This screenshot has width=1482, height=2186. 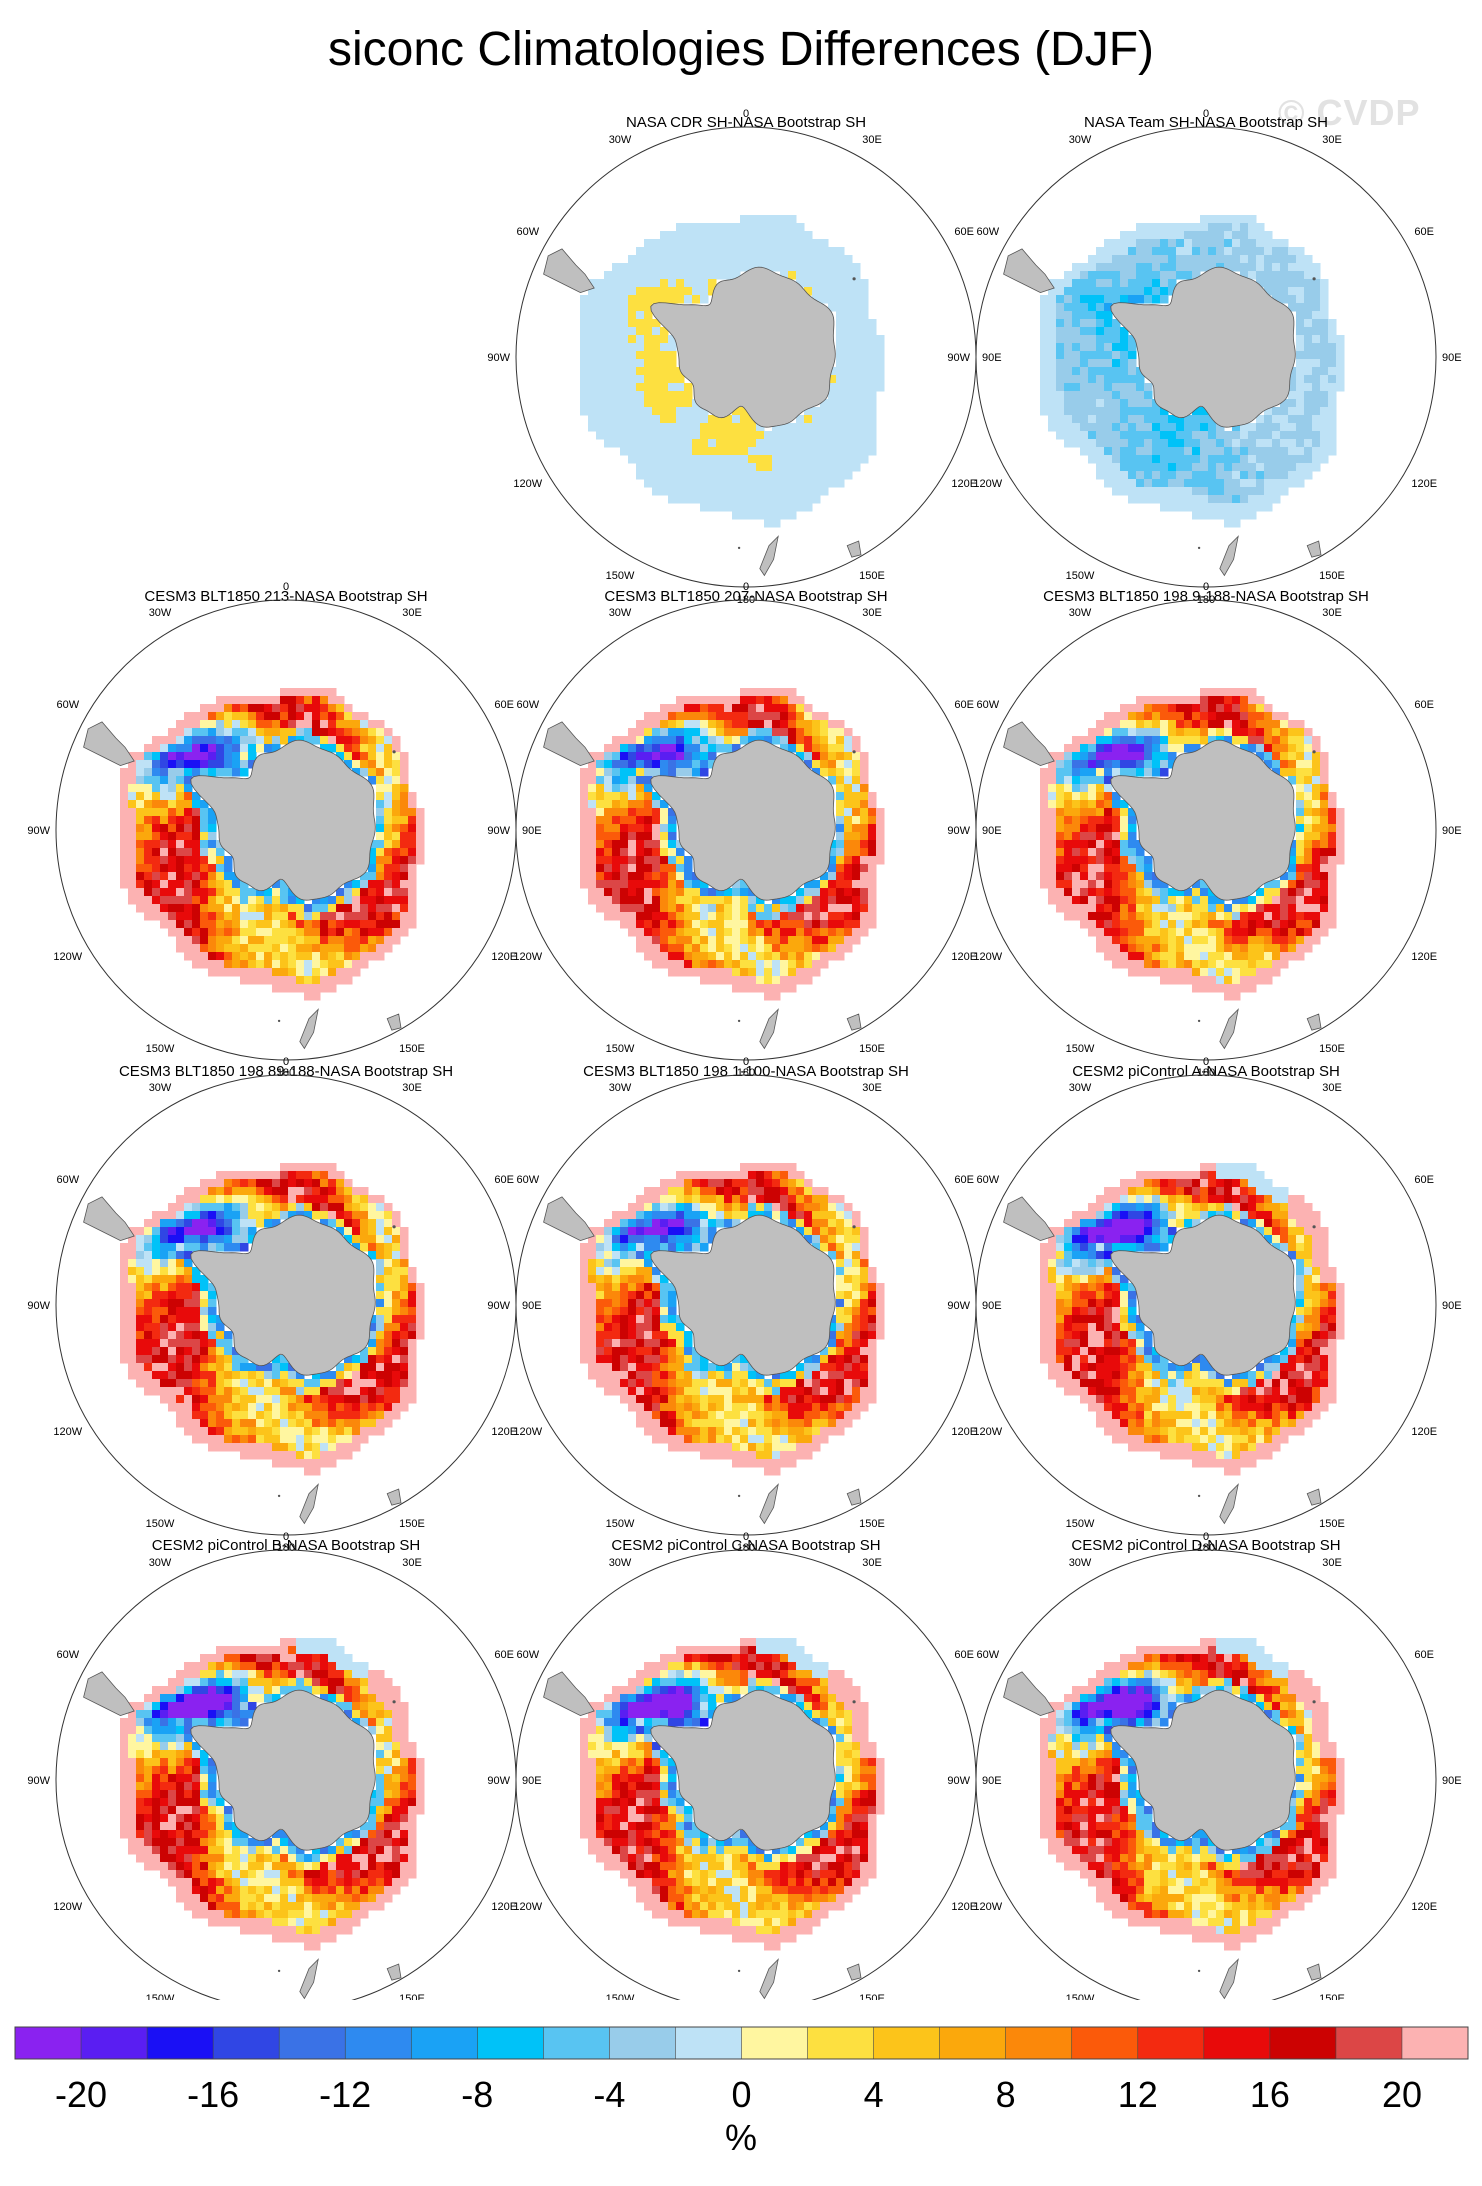 I want to click on longitude-label: 0, so click(x=746, y=587).